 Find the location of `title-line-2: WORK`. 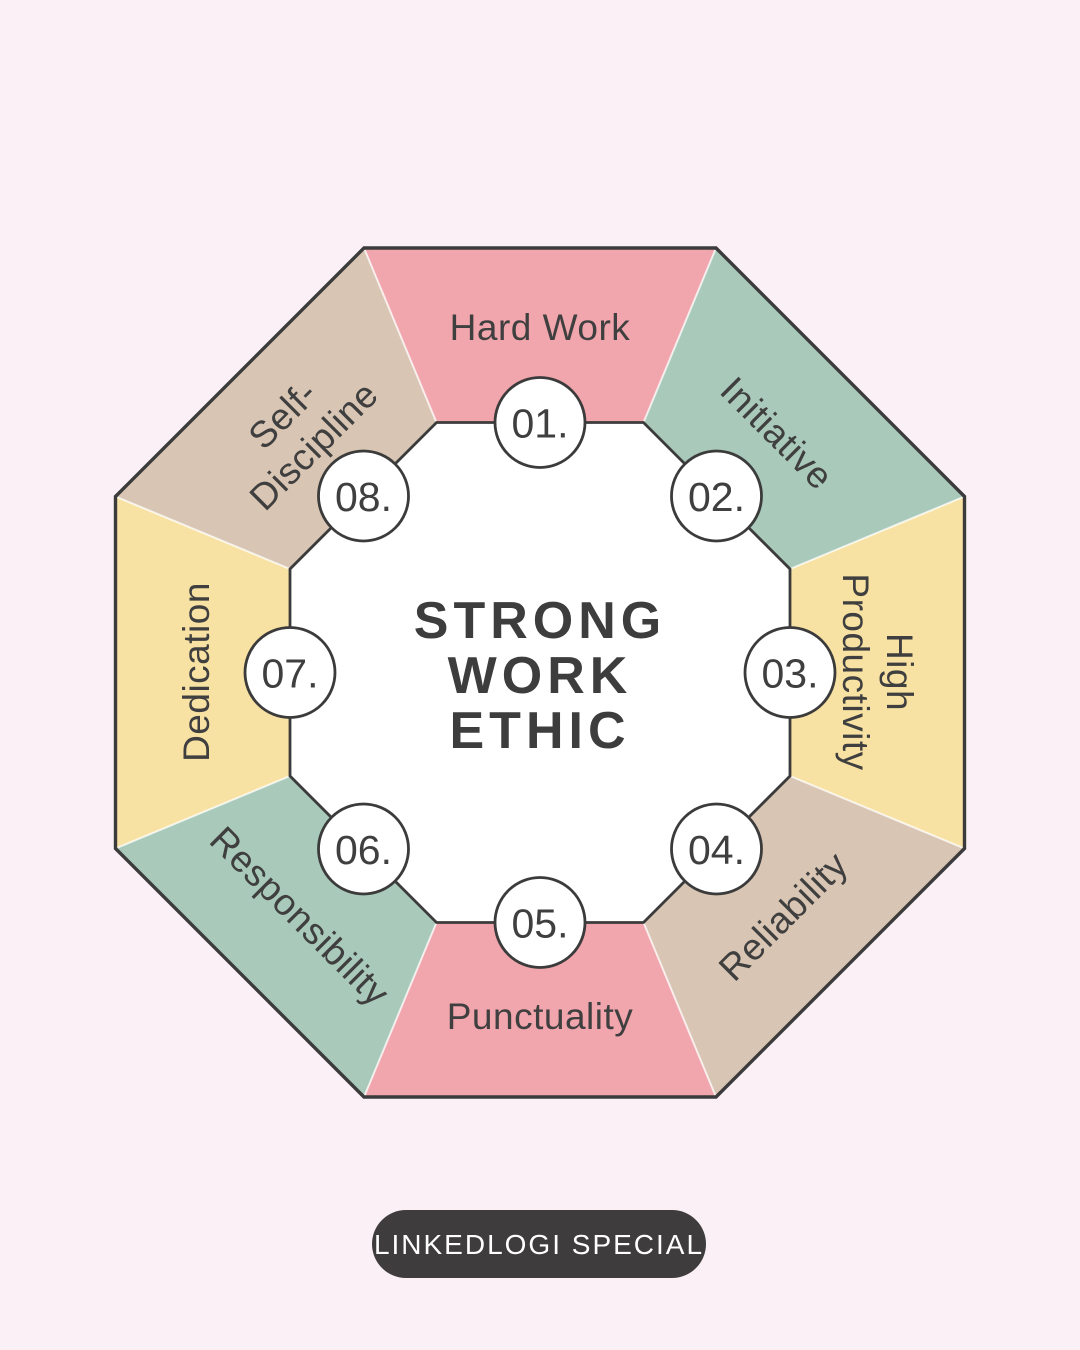

title-line-2: WORK is located at coordinates (540, 676).